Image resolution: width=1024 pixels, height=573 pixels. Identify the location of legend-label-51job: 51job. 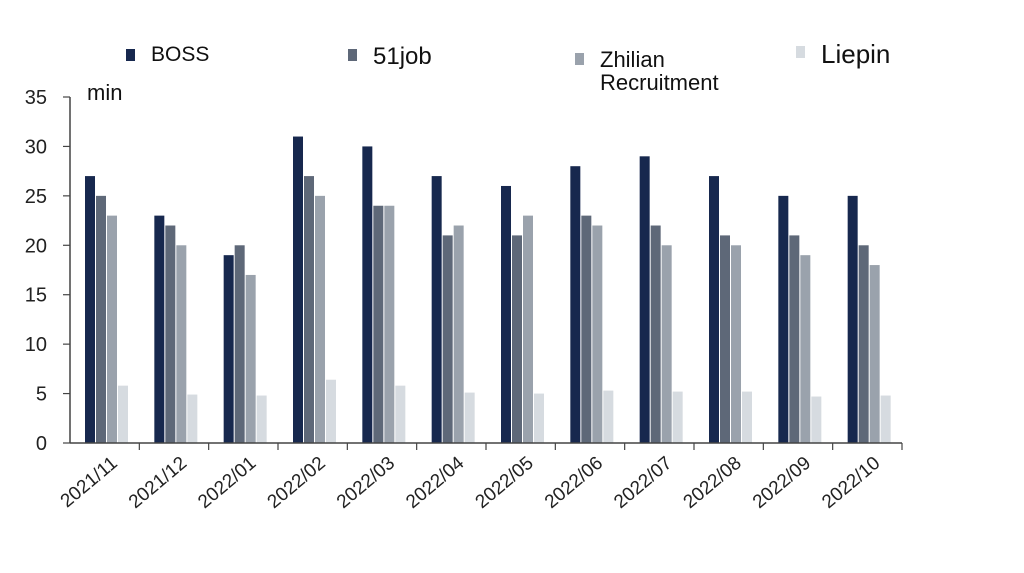
(402, 56).